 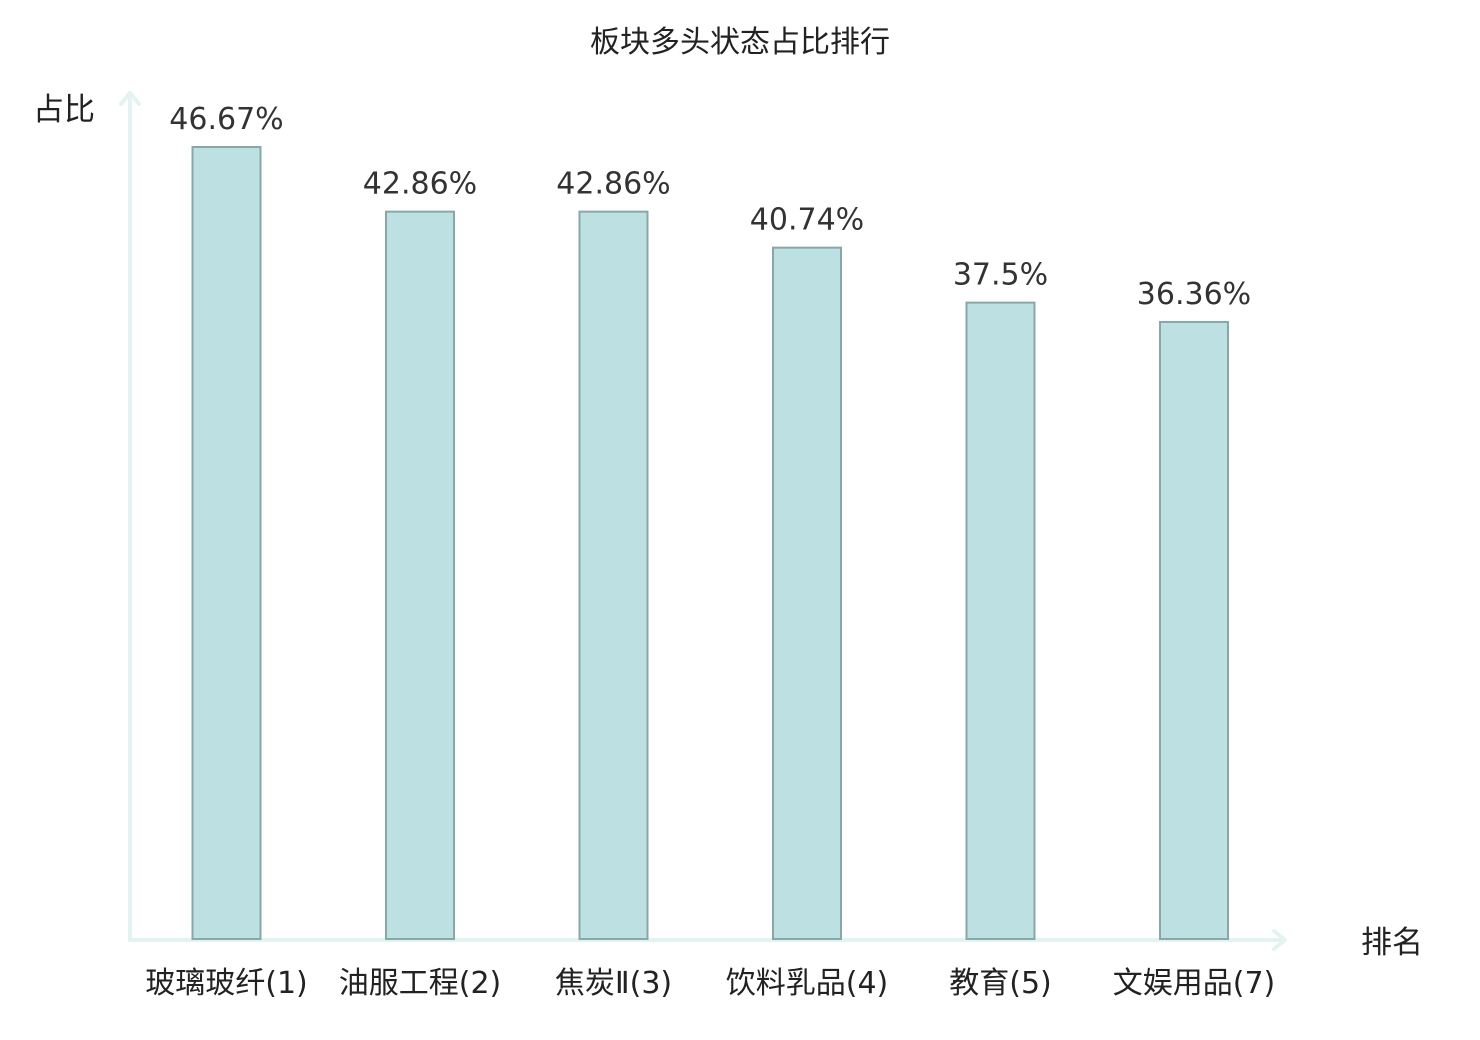 What do you see at coordinates (1000, 983) in the screenshot?
I see `x-tick-label: 教育(5)` at bounding box center [1000, 983].